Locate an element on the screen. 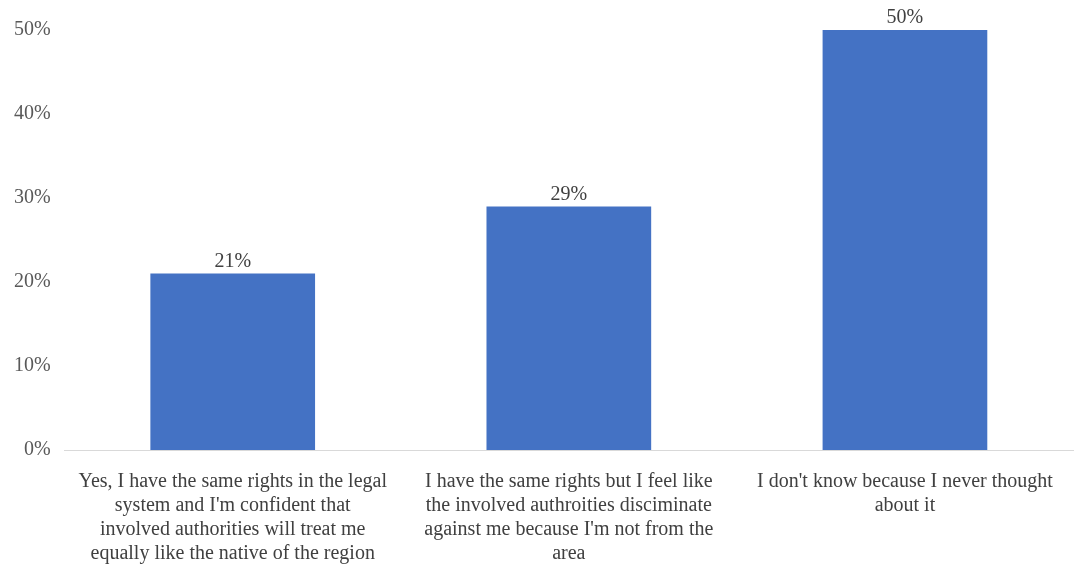  x-tick-label: I have the same rights but I feel like the involved authroities disciminate against me because I'm not from the area is located at coordinates (569, 516).